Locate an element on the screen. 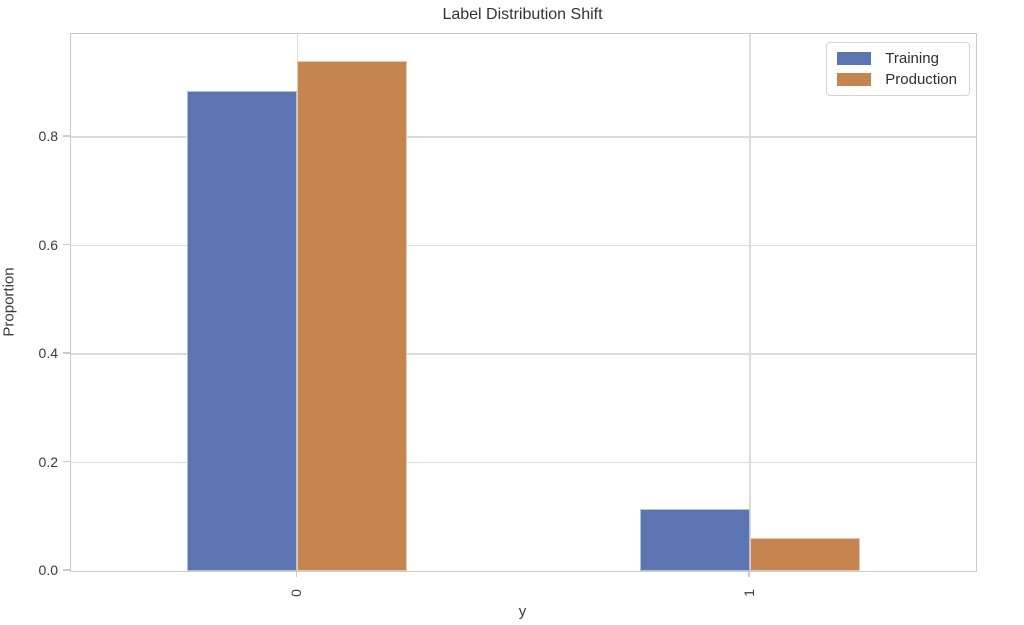  x-axis-label: y is located at coordinates (522, 611).